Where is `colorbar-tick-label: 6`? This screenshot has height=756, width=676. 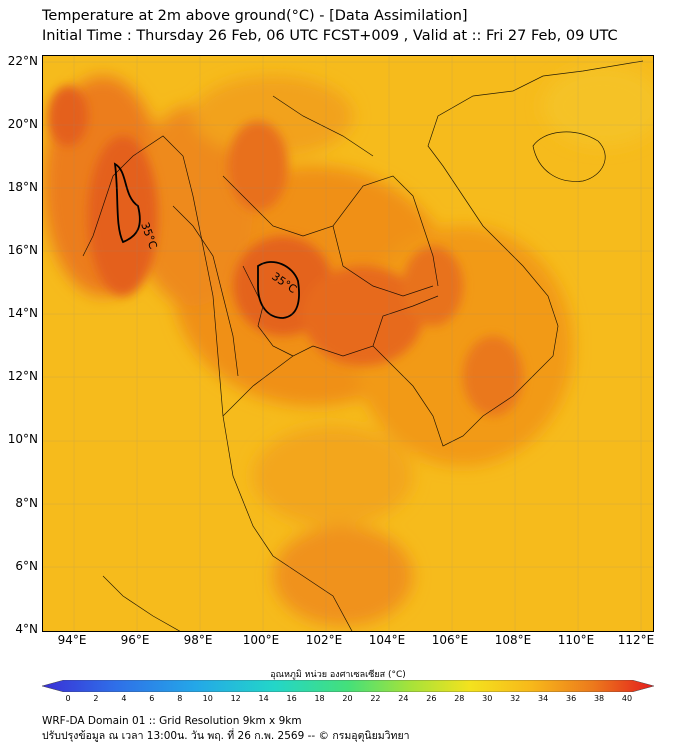 colorbar-tick-label: 6 is located at coordinates (152, 698).